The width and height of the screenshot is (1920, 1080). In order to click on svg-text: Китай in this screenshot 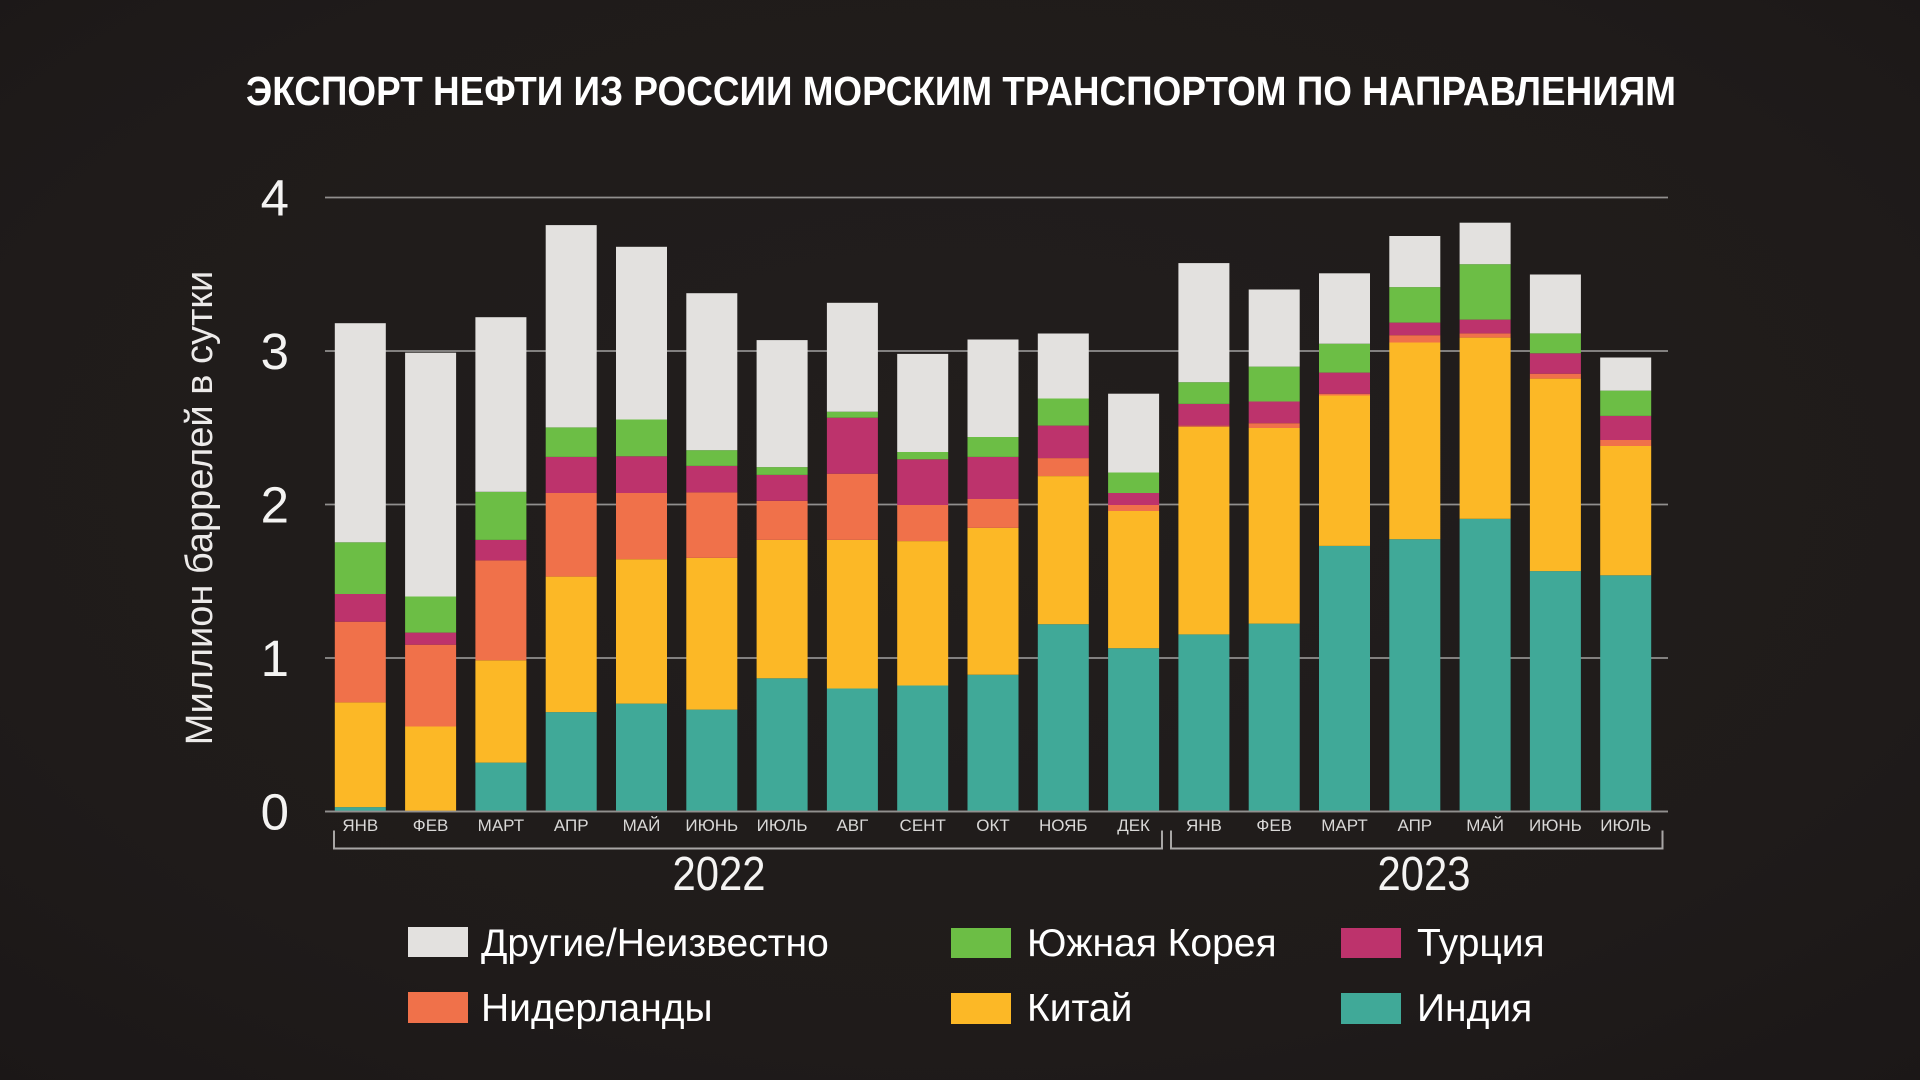, I will do `click(1079, 1008)`.